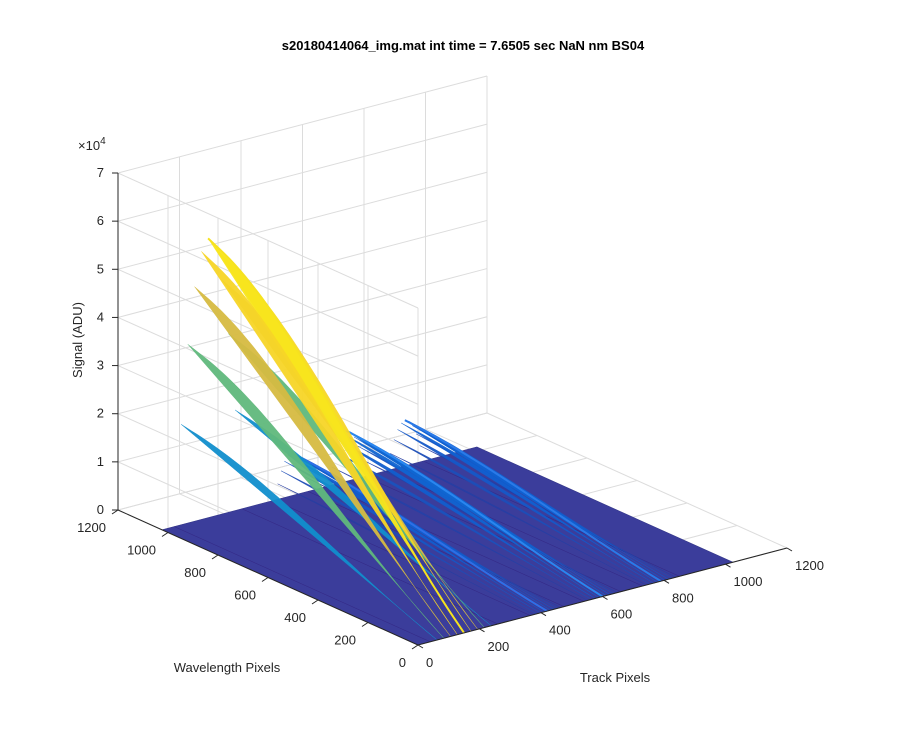 Image resolution: width=900 pixels, height=750 pixels. Describe the element at coordinates (100, 461) in the screenshot. I see `z-tick-label: 1` at that location.